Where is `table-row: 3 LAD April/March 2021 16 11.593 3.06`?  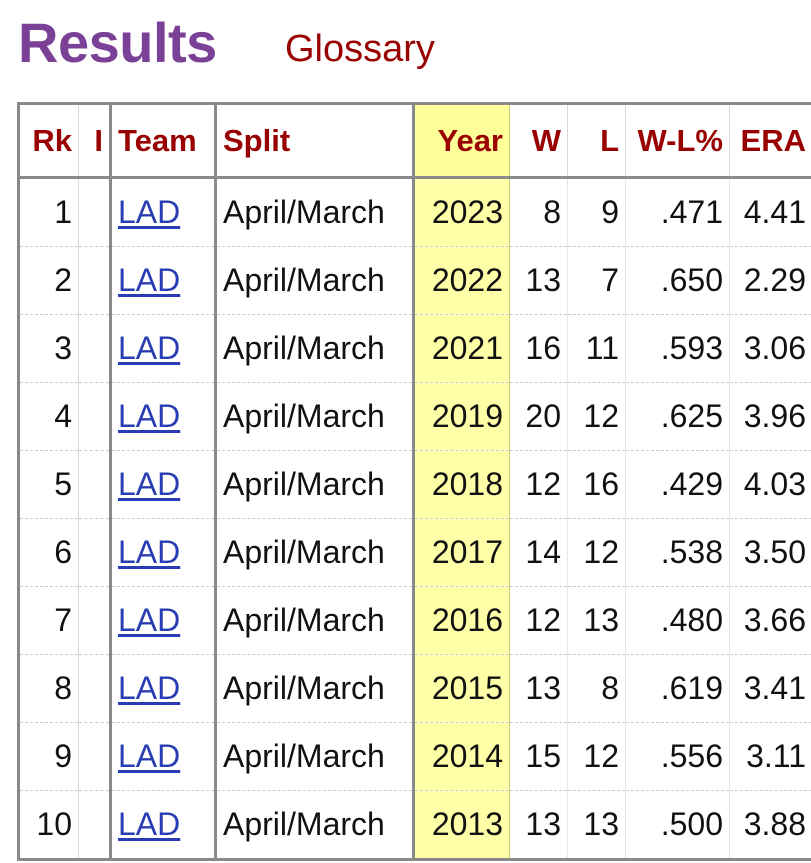
table-row: 3 LAD April/March 2021 16 11.593 3.06 is located at coordinates (414, 348).